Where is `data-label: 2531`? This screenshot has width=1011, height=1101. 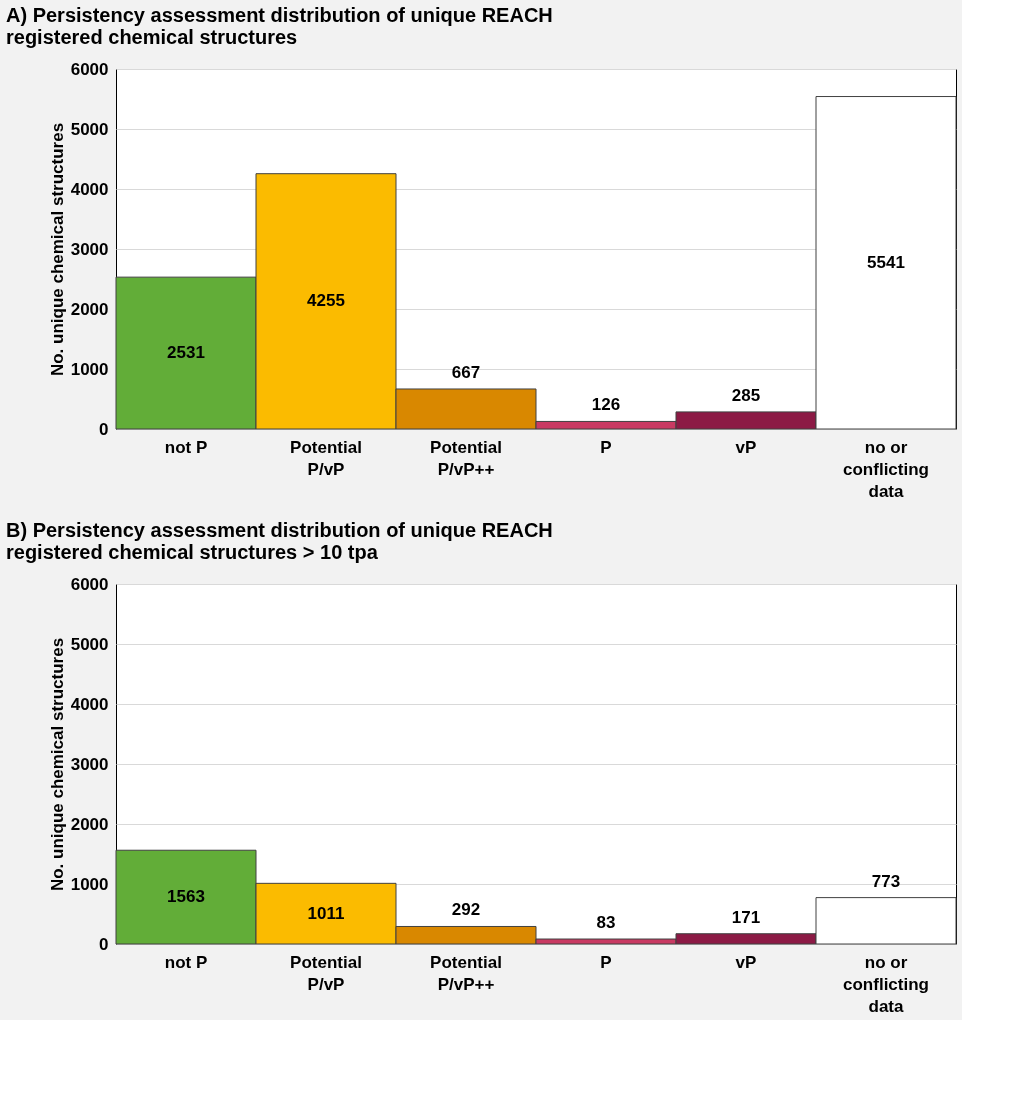
data-label: 2531 is located at coordinates (186, 353).